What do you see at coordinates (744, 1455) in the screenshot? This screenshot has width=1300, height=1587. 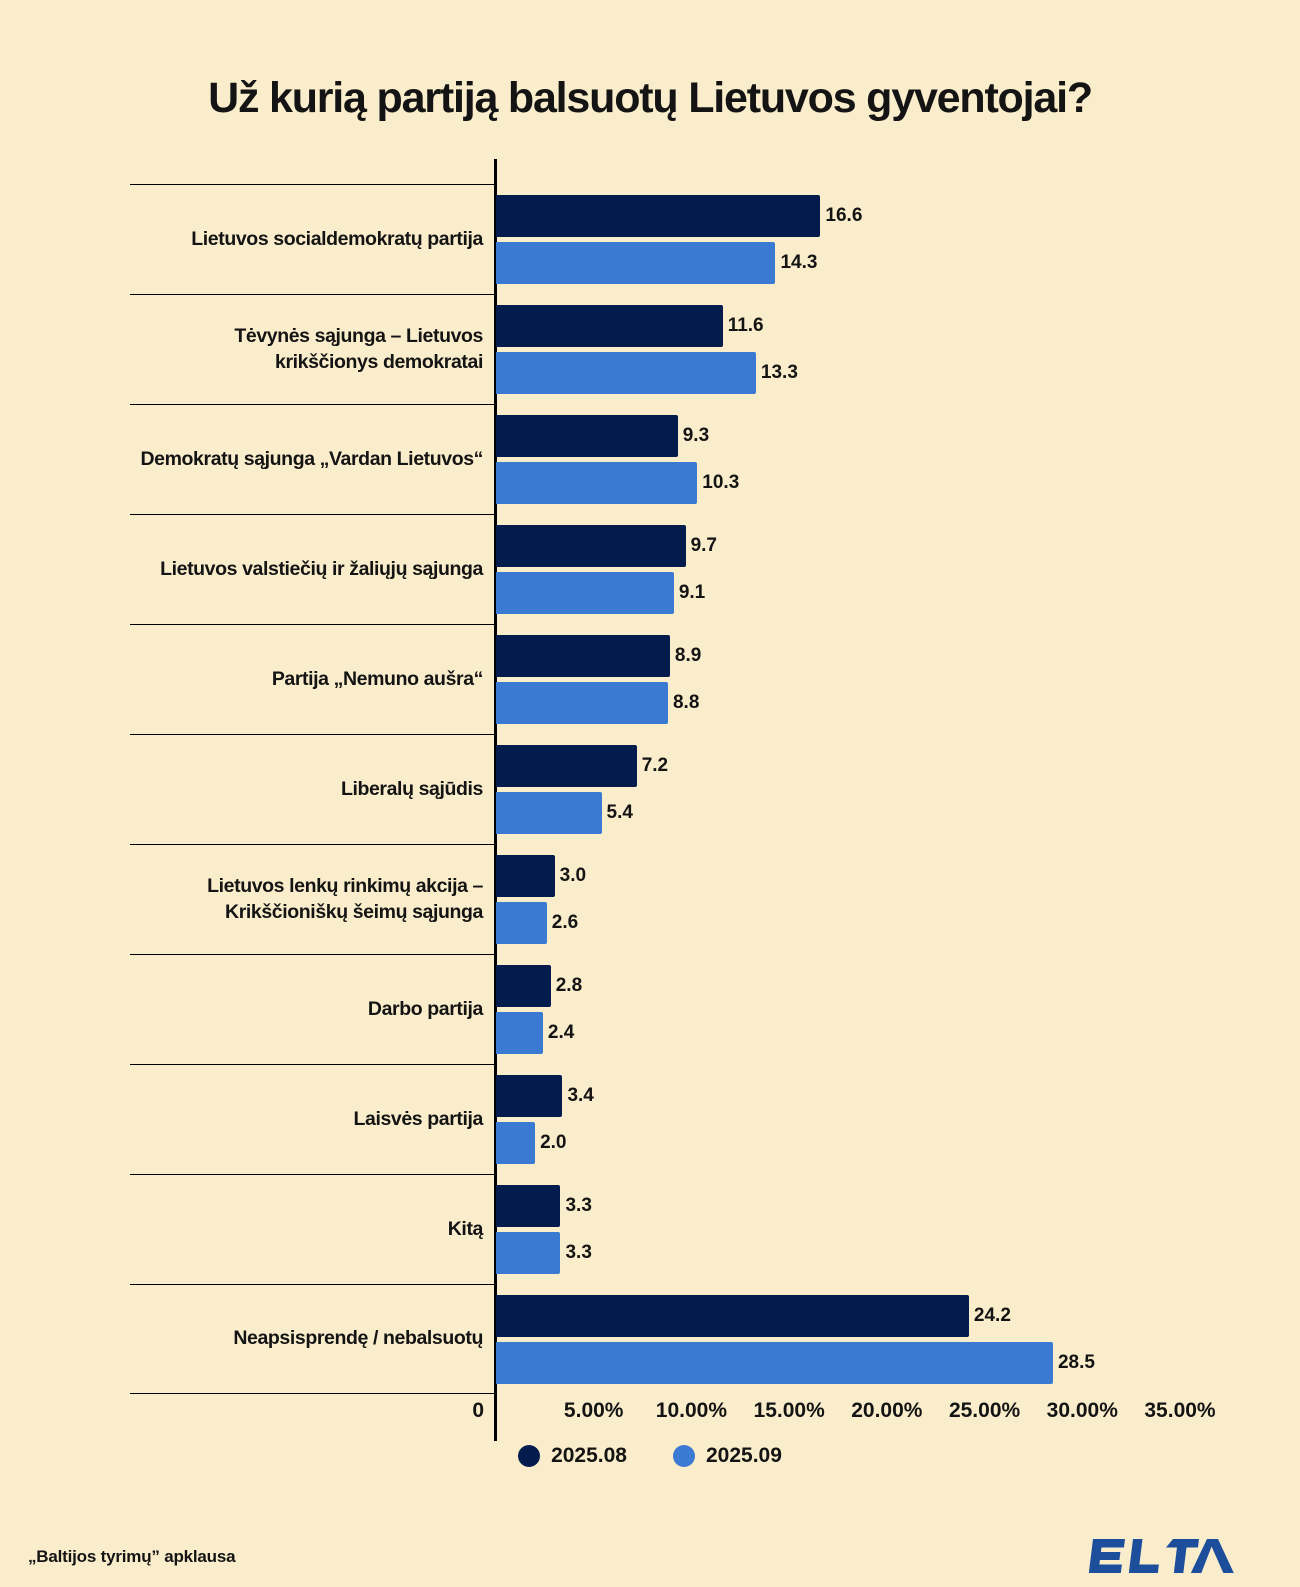 I see `legend-label-2025-09: 2025.09` at bounding box center [744, 1455].